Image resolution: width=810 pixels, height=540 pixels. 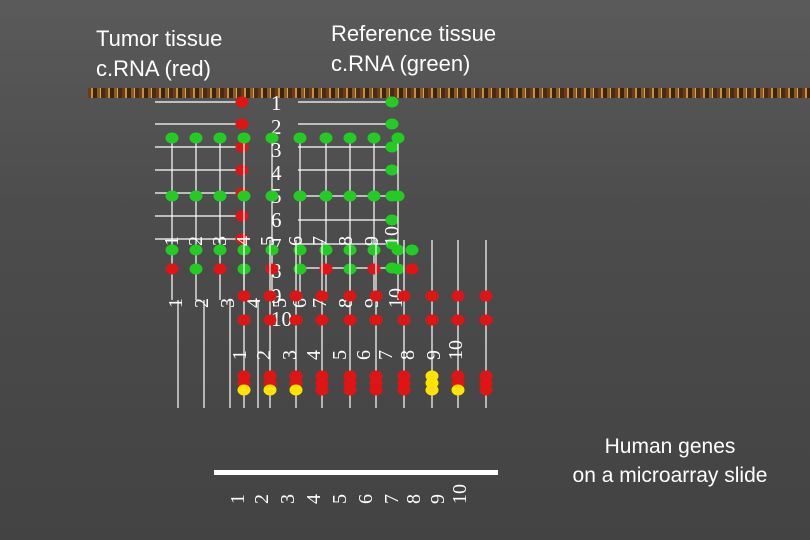 What do you see at coordinates (202, 303) in the screenshot?
I see `middle-column-number-2: 2` at bounding box center [202, 303].